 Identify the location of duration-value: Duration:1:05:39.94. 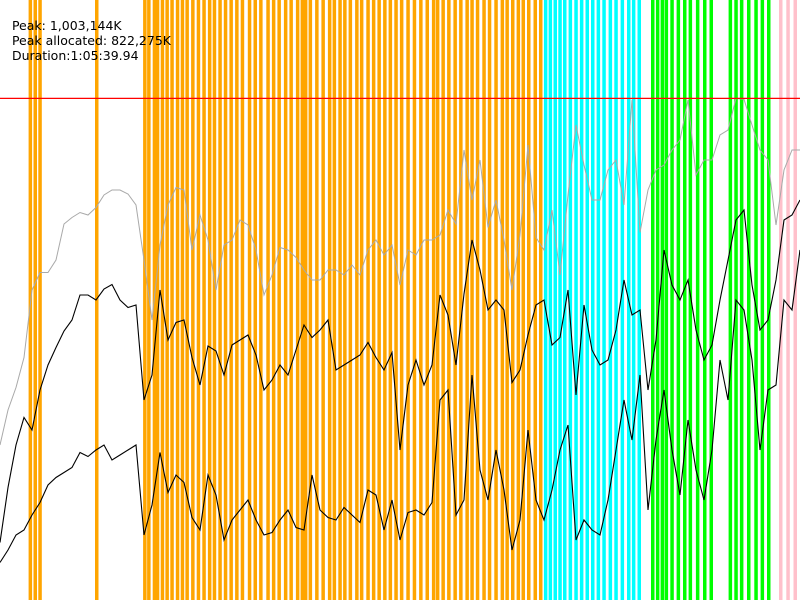
(75, 55).